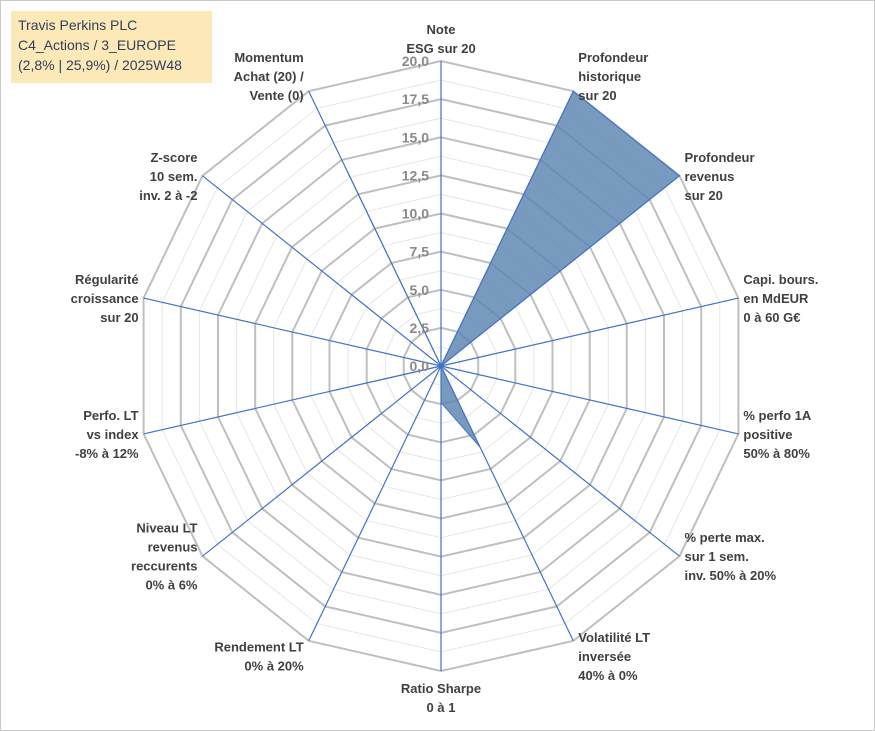 This screenshot has height=731, width=875. What do you see at coordinates (441, 698) in the screenshot?
I see `axis-label: Ratio Sharpe 0 à 1` at bounding box center [441, 698].